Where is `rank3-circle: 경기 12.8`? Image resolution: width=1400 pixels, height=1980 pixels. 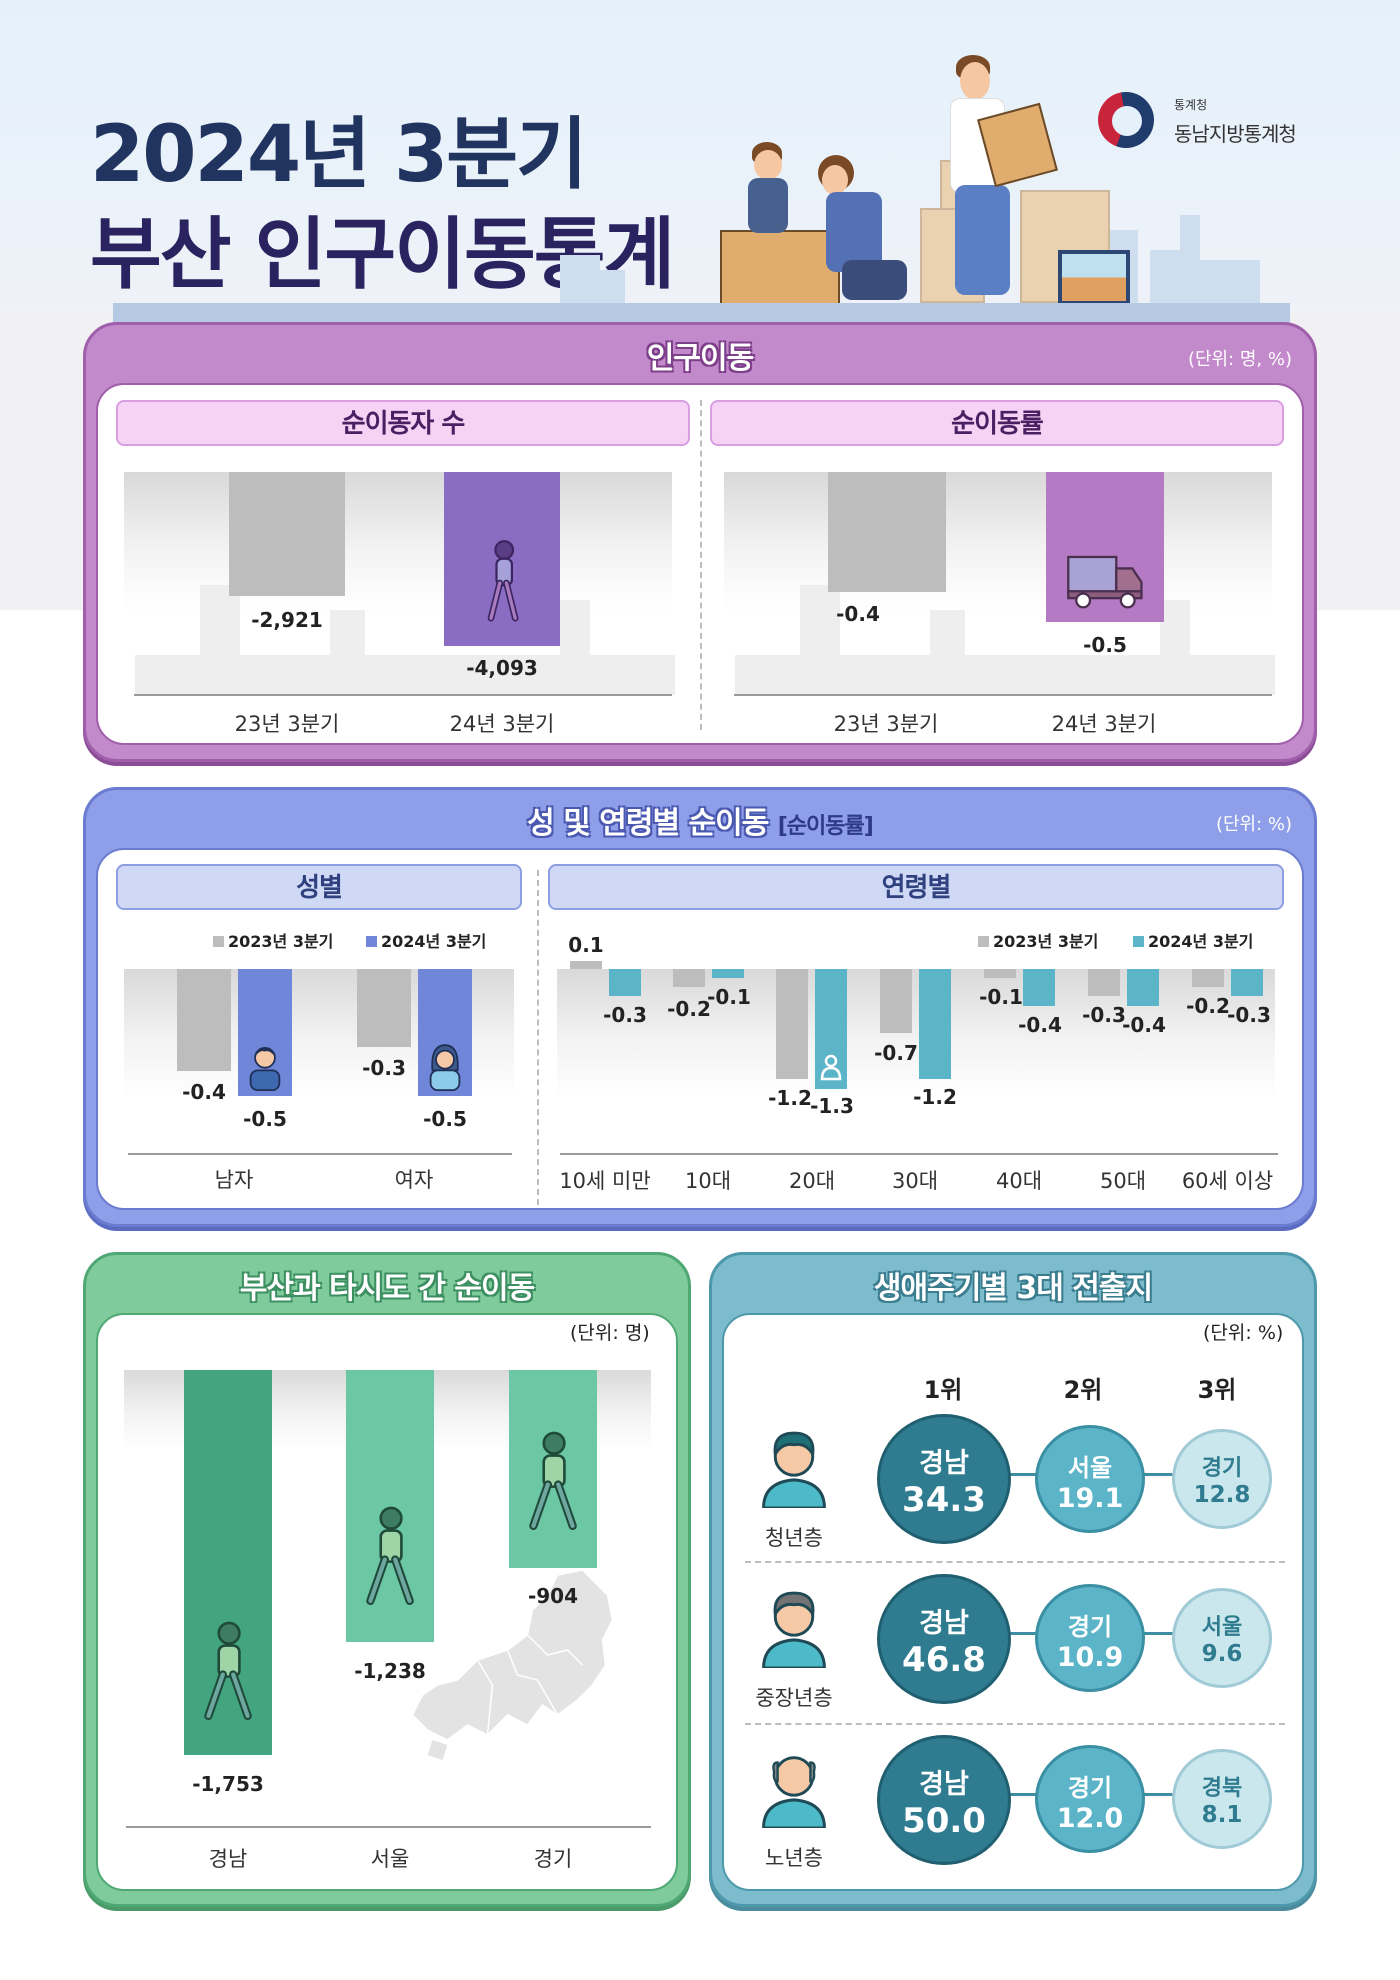 rank3-circle: 경기 12.8 is located at coordinates (1222, 1479).